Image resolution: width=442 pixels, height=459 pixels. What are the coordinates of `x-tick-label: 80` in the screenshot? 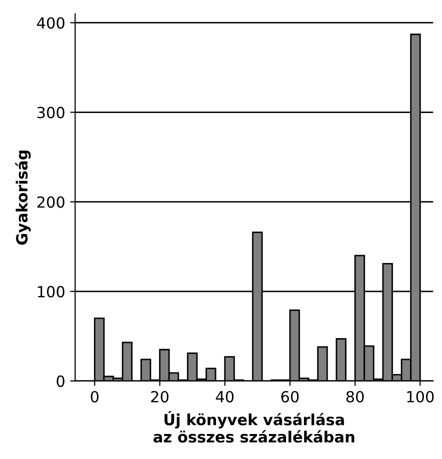 It's located at (355, 396).